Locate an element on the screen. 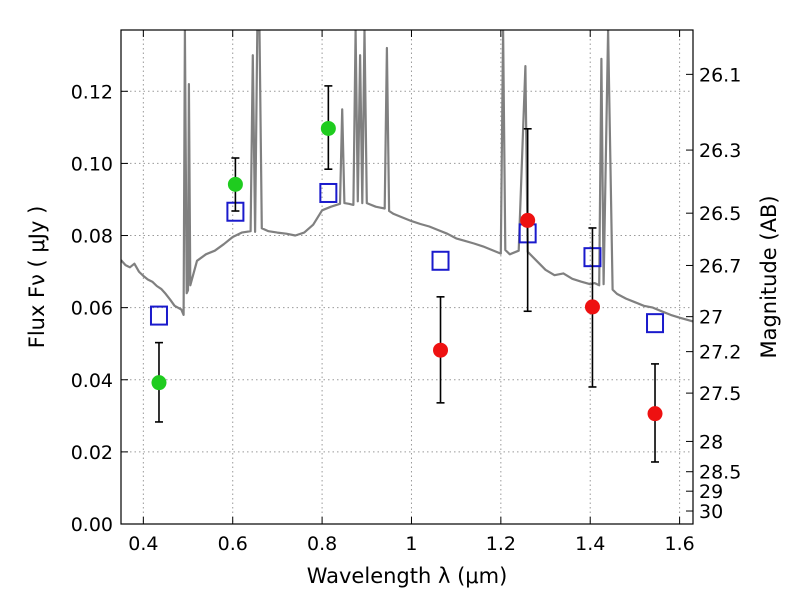 This screenshot has height=600, width=800. y2-tick-label: 27 is located at coordinates (711, 318).